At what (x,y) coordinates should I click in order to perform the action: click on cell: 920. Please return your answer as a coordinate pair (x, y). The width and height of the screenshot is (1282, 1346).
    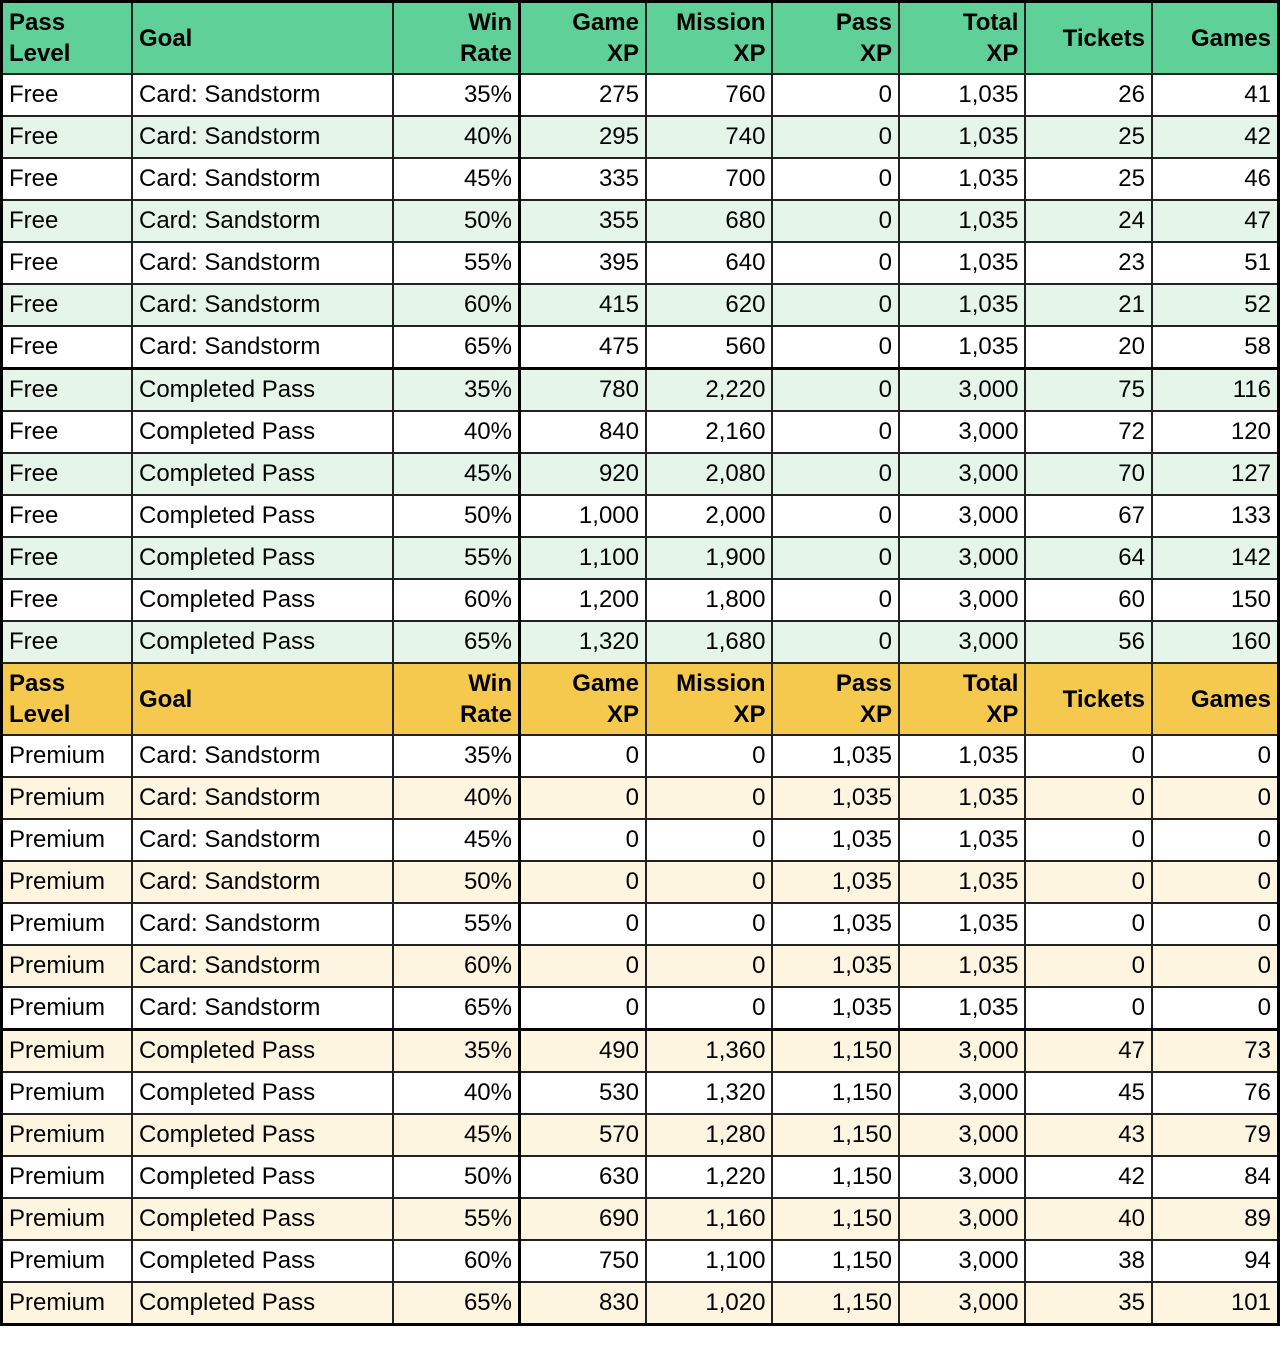
    Looking at the image, I should click on (582, 474).